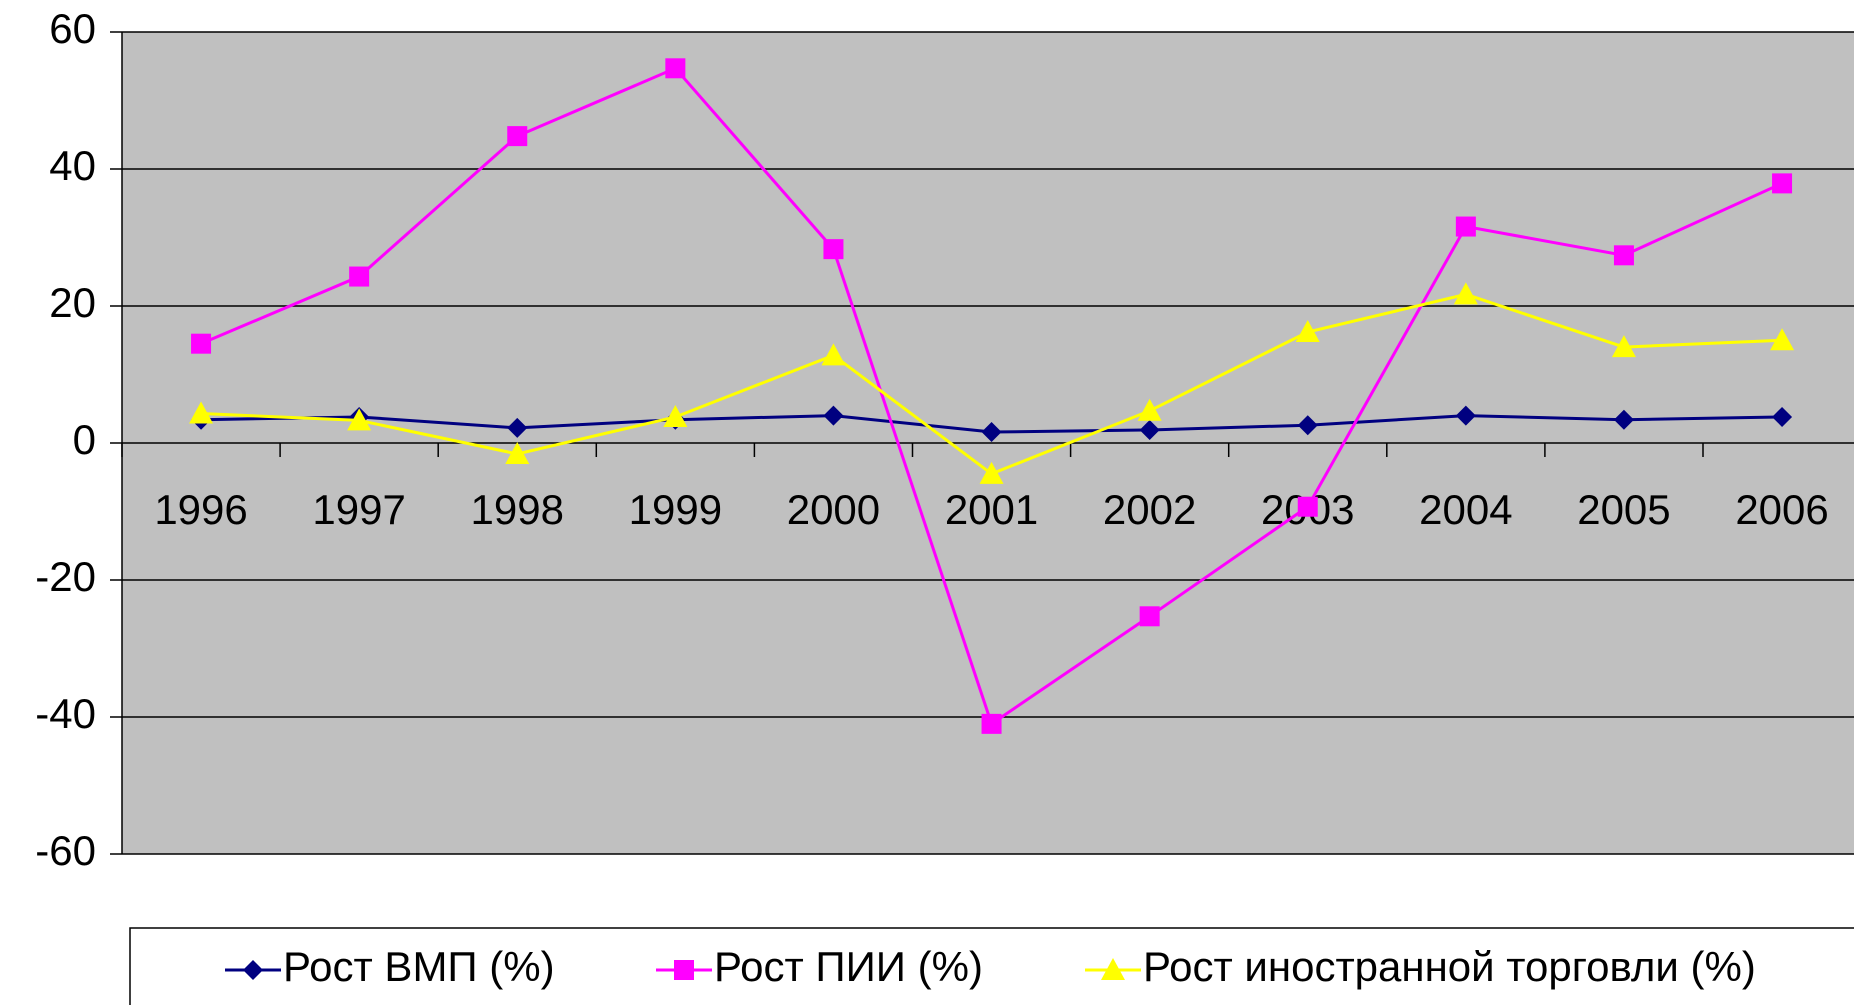 The image size is (1854, 1005). Describe the element at coordinates (675, 509) in the screenshot. I see `x-tick-label: 1999` at that location.